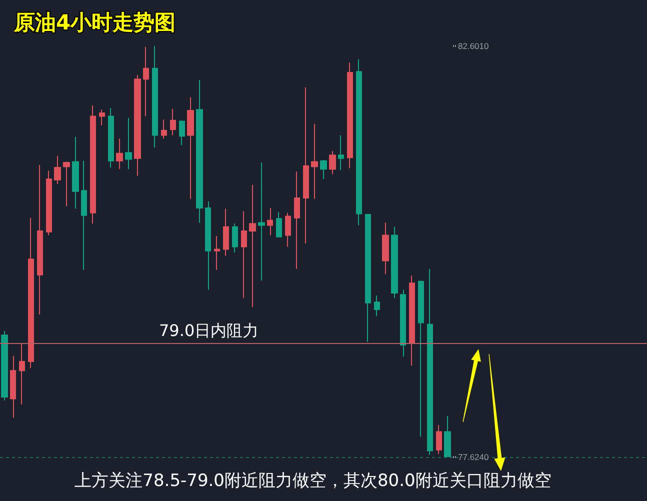 Image resolution: width=647 pixels, height=501 pixels. I want to click on y-tick-label: 82.6010, so click(473, 46).